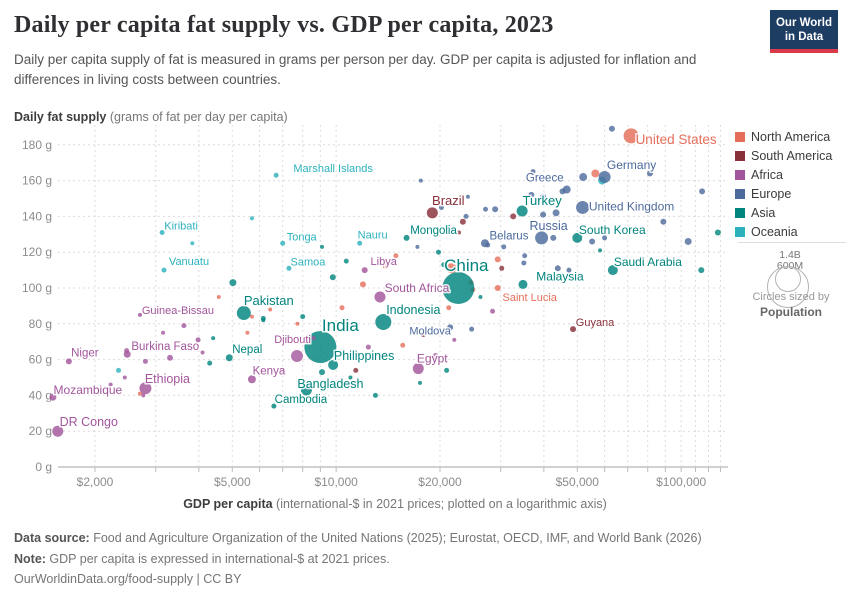  What do you see at coordinates (247, 349) in the screenshot?
I see `country-label-nepal: Nepal` at bounding box center [247, 349].